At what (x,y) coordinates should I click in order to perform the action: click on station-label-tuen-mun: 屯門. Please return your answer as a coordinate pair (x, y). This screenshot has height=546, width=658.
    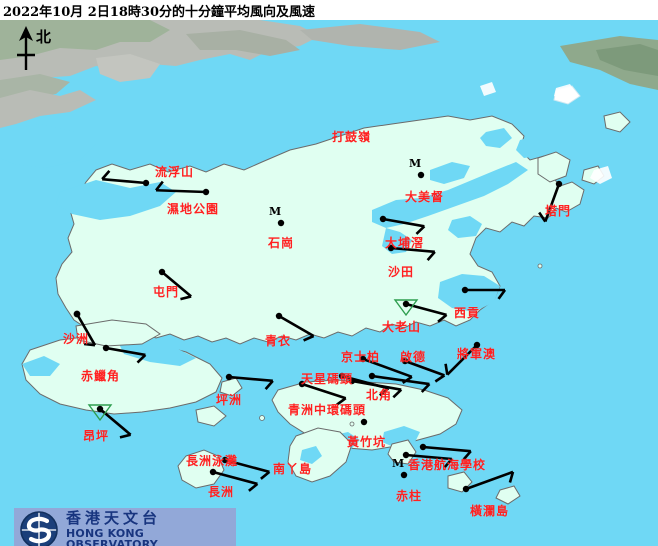
    Looking at the image, I should click on (166, 292).